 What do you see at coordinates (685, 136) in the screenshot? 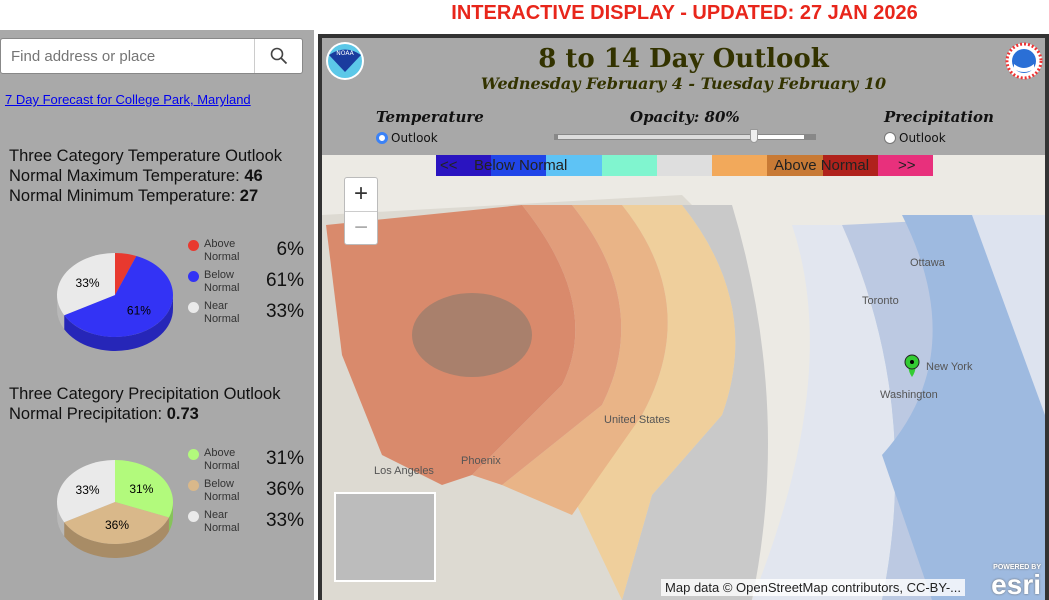
I see `opacity-slider` at bounding box center [685, 136].